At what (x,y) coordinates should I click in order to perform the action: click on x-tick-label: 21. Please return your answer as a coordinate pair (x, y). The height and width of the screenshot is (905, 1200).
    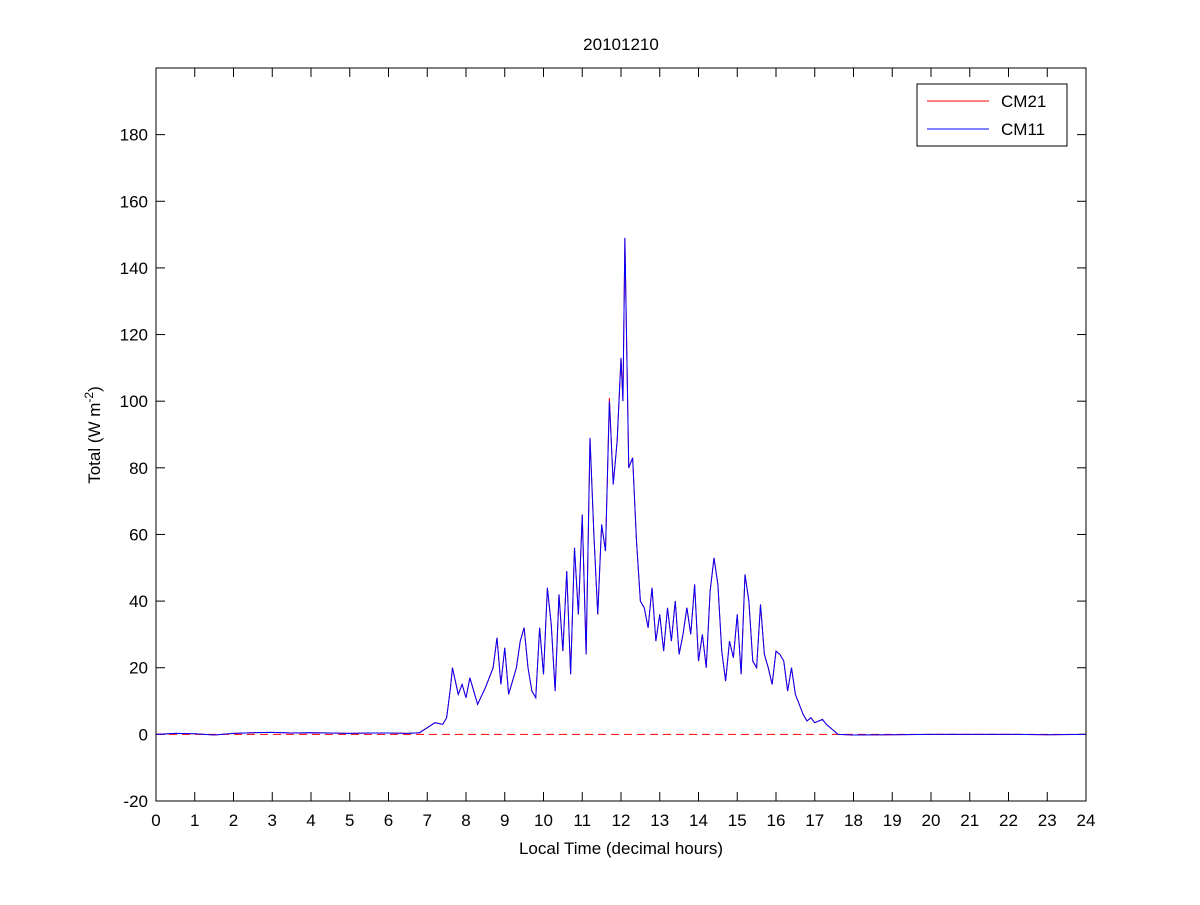
    Looking at the image, I should click on (969, 820).